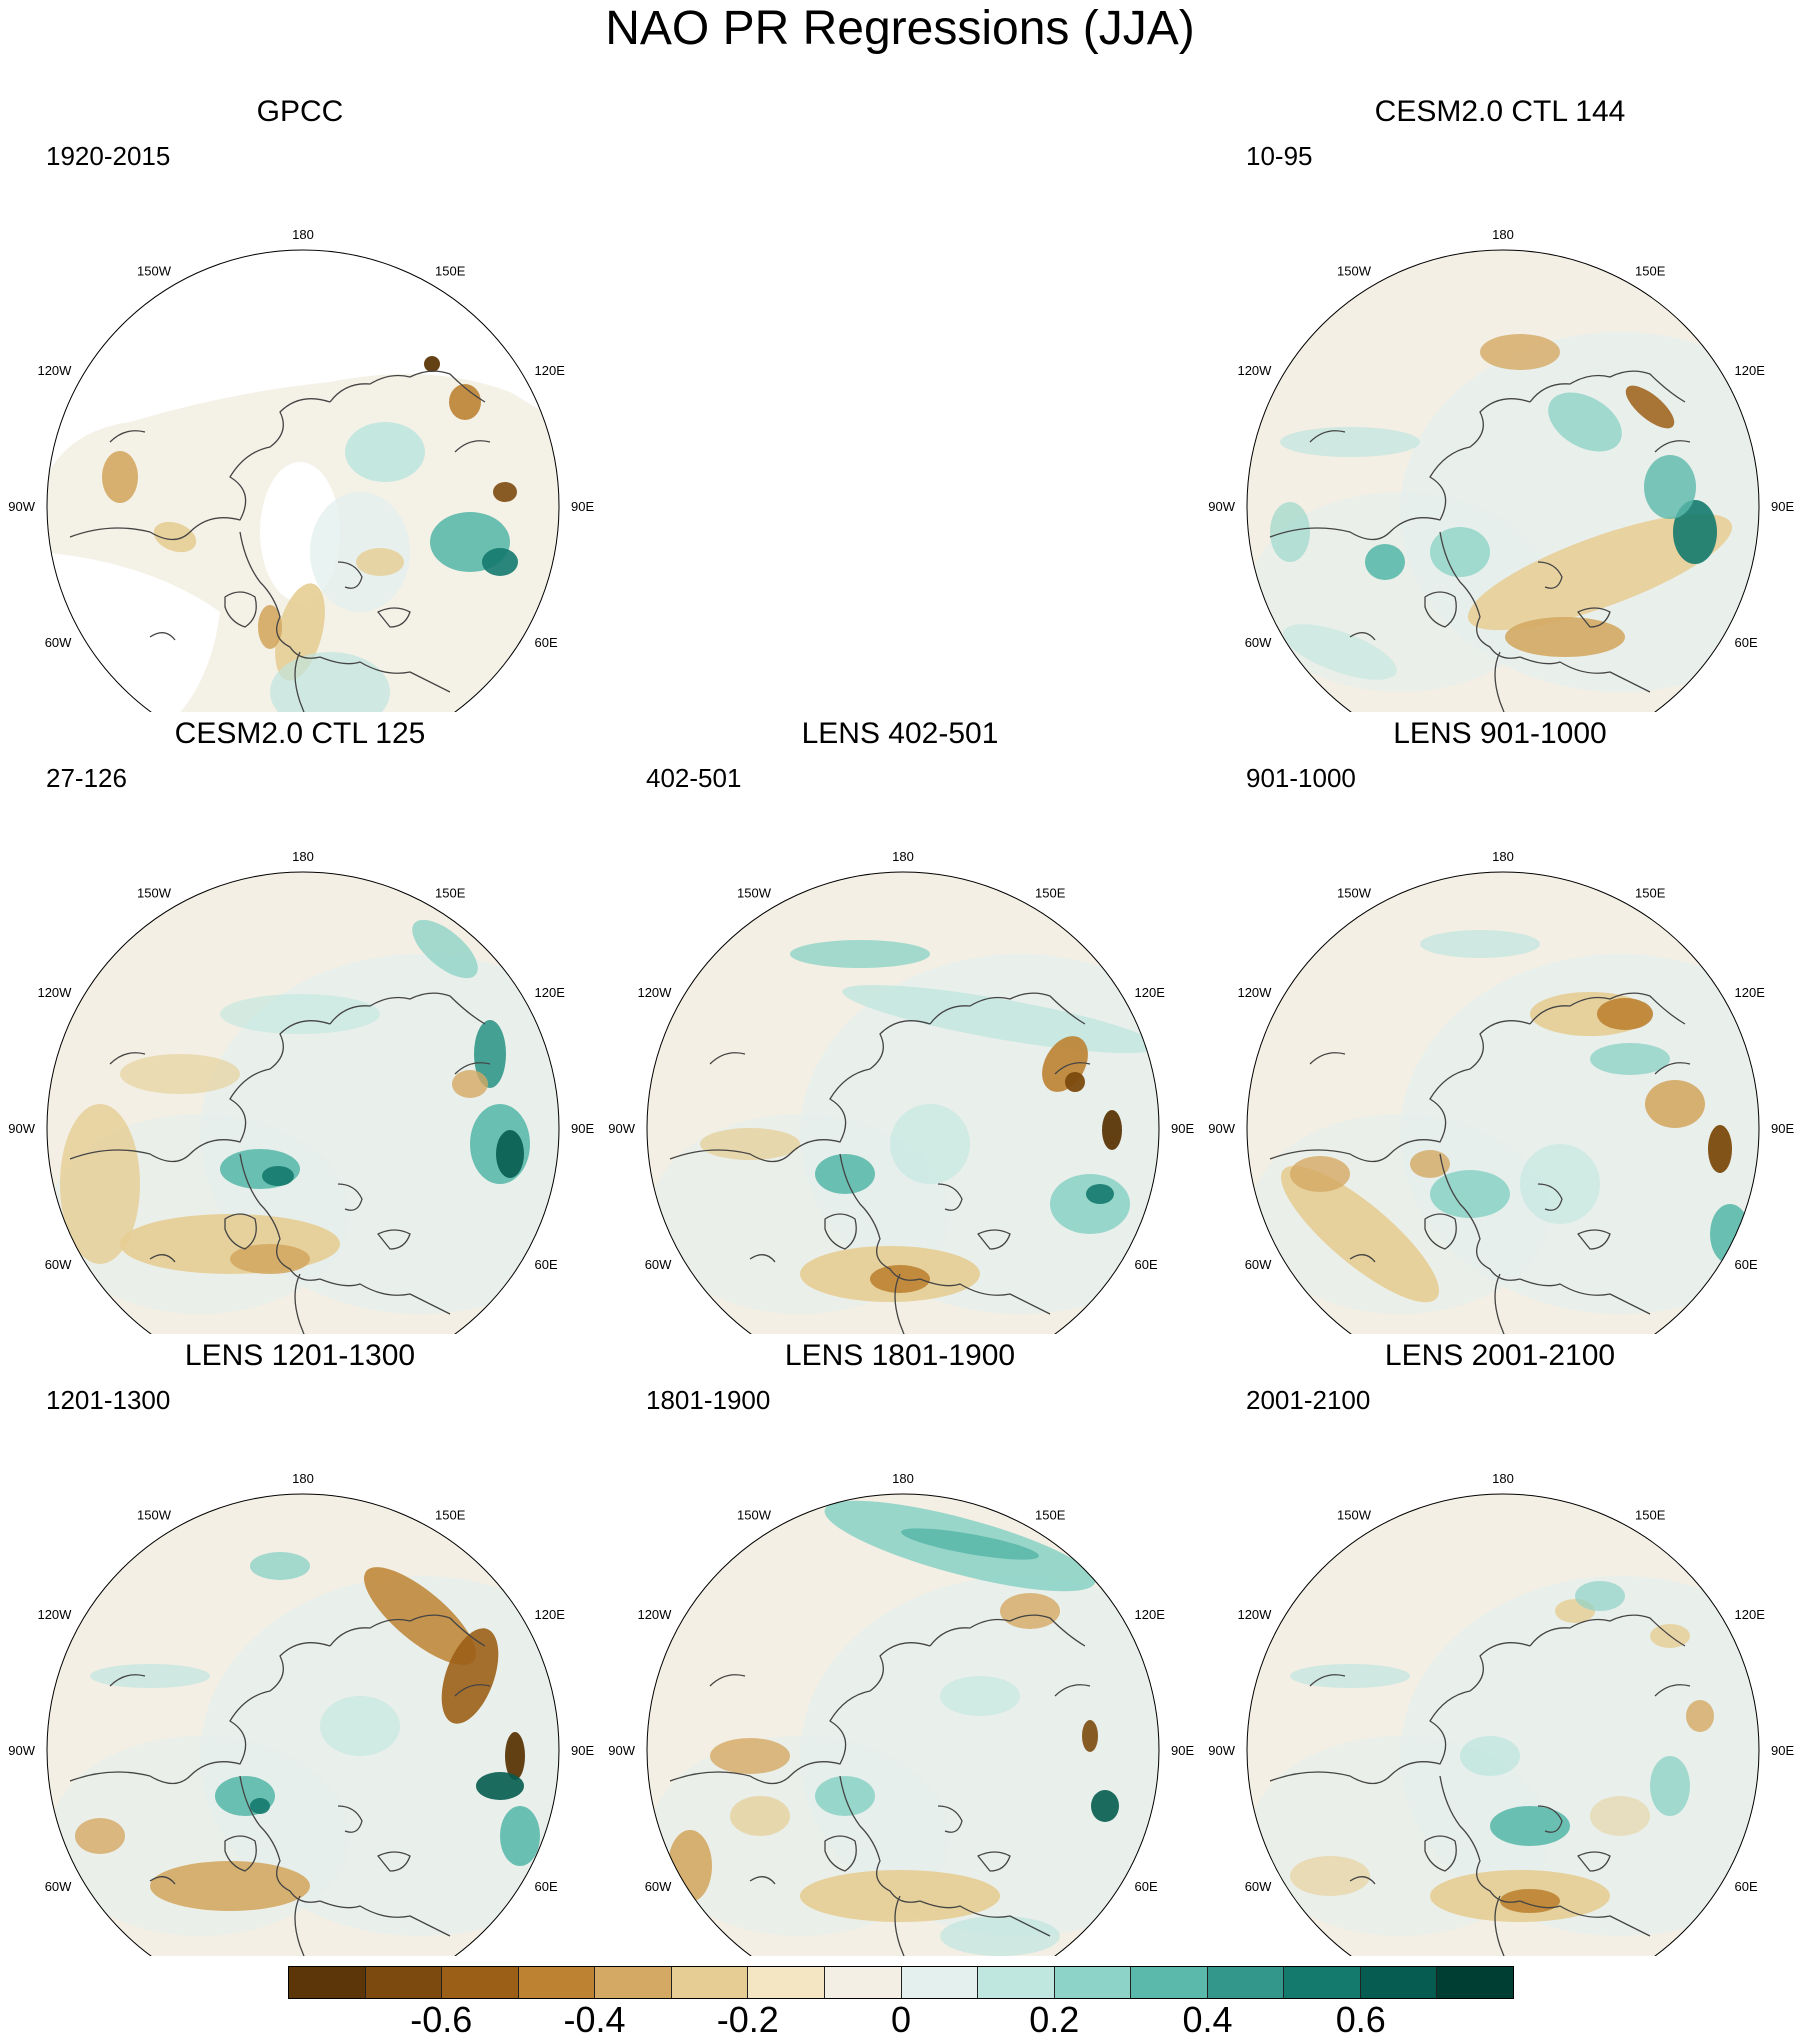 This screenshot has width=1800, height=2042. I want to click on colorbar: -0.6 -0.4 -0.2 0 0.2 0.4 0.6, so click(901, 2003).